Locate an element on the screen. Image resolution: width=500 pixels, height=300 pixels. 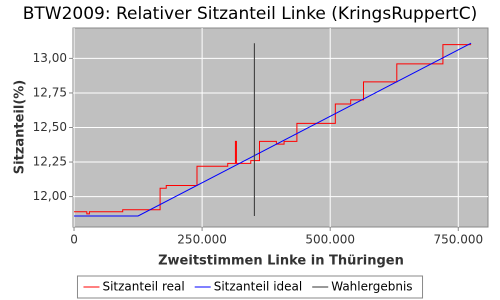
y-tick-label: 12,75 is located at coordinates (50, 92).